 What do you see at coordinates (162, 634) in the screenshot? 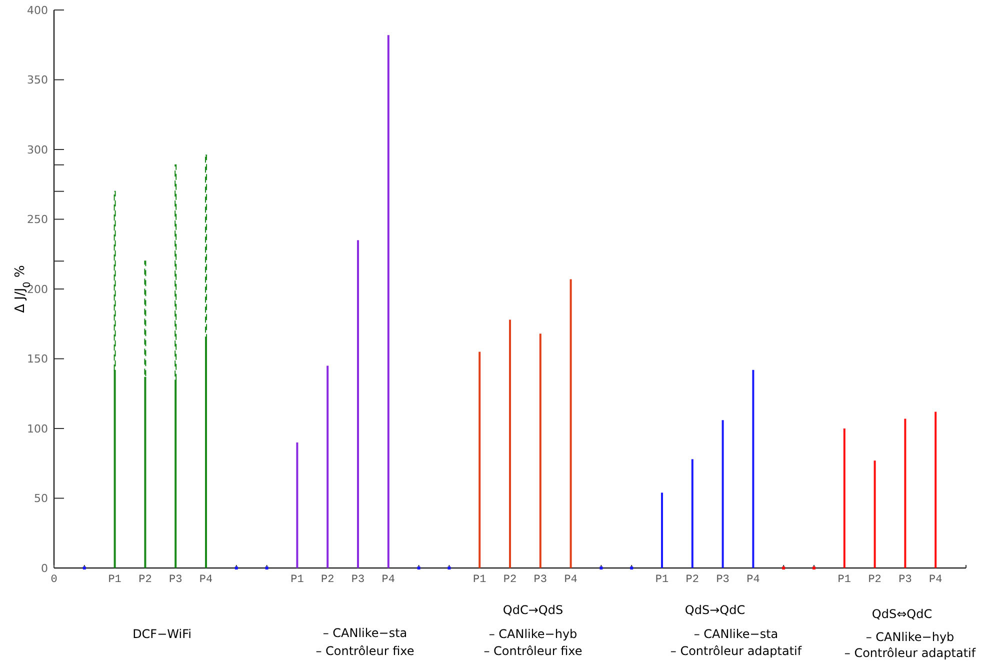
I see `text: DCF−WiFi` at bounding box center [162, 634].